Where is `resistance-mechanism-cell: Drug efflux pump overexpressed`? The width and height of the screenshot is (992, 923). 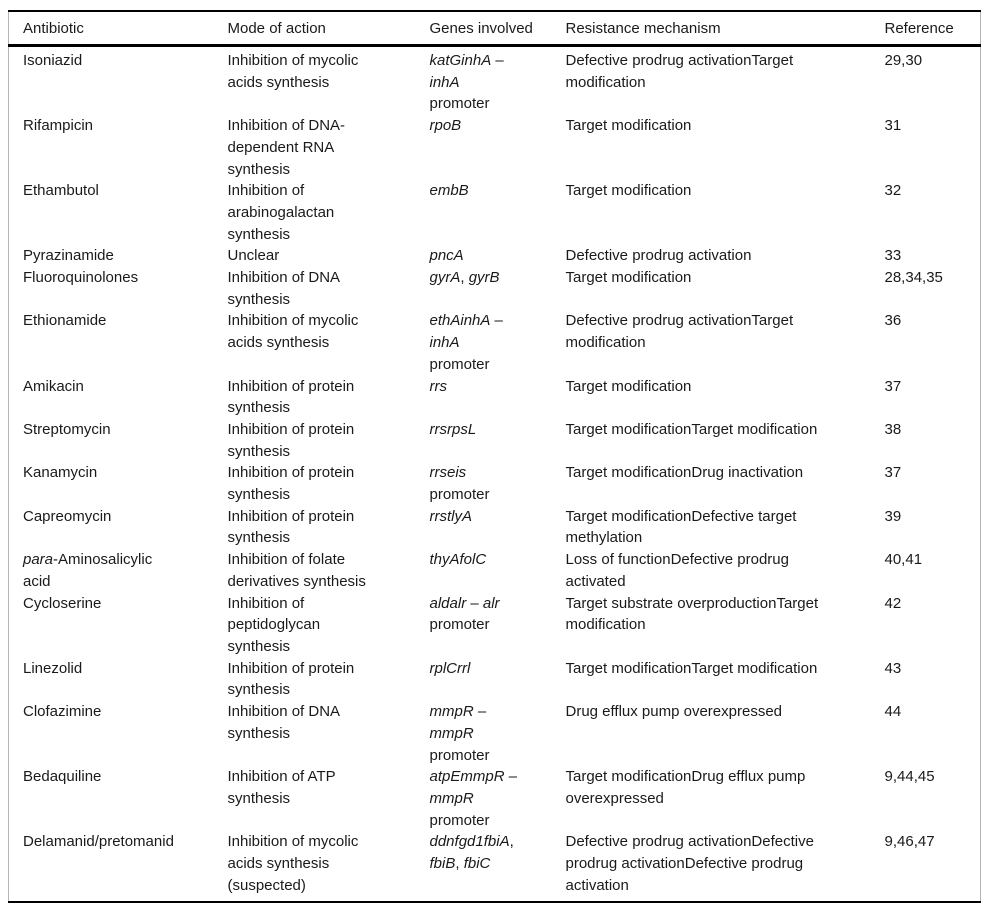
resistance-mechanism-cell: Drug efflux pump overexpressed is located at coordinates (674, 712).